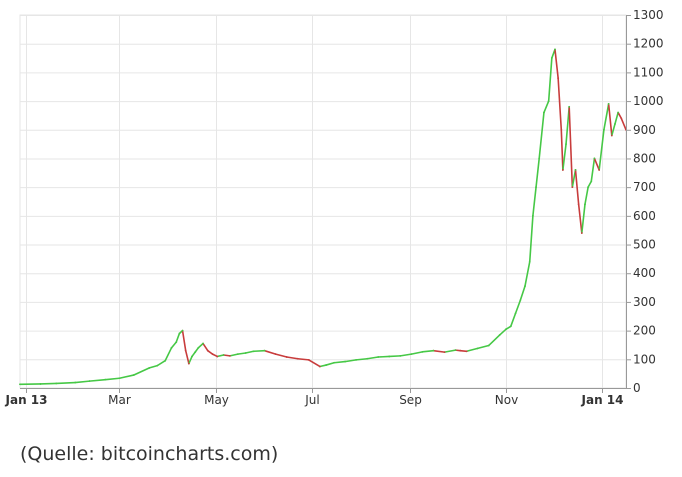 The height and width of the screenshot is (477, 682). Describe the element at coordinates (644, 273) in the screenshot. I see `y-tick-label: 400` at that location.